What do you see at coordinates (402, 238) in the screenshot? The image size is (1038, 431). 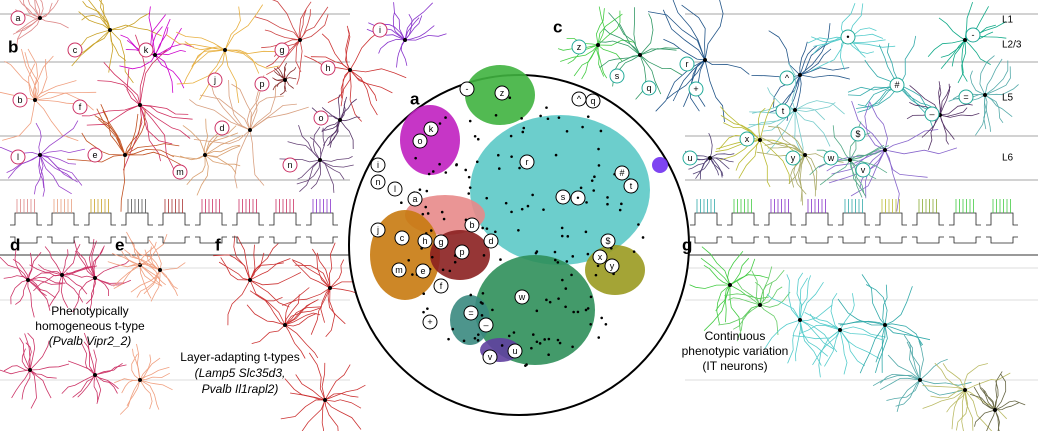 I see `type-label: c` at bounding box center [402, 238].